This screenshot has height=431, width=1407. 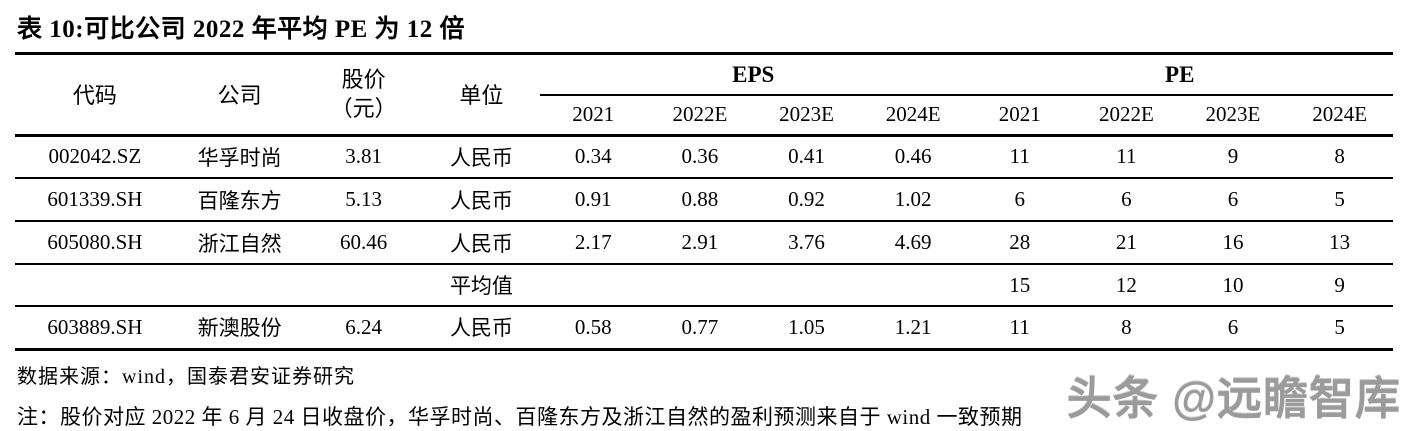 What do you see at coordinates (753, 75) in the screenshot?
I see `group-header-eps: EPS` at bounding box center [753, 75].